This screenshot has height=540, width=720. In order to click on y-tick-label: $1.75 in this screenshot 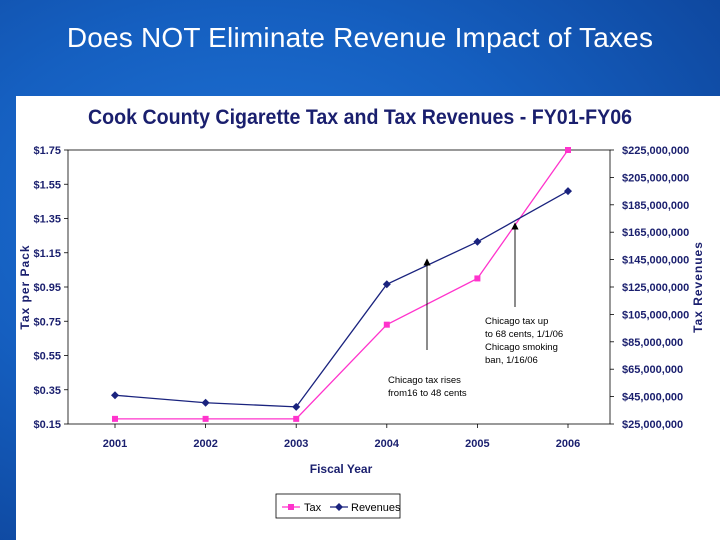, I will do `click(47, 151)`.